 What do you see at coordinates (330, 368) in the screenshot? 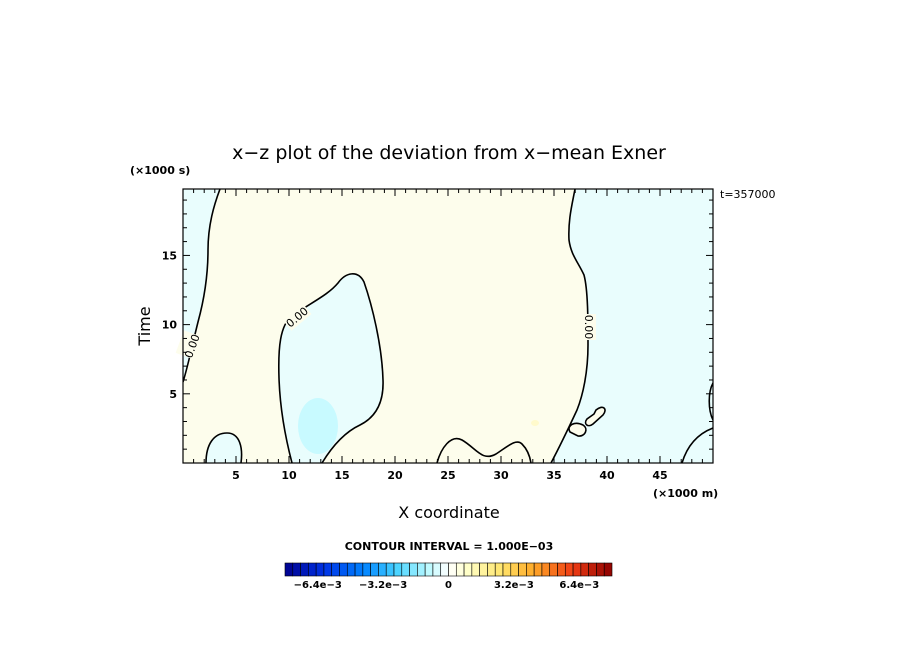
I see `contour-line-center` at bounding box center [330, 368].